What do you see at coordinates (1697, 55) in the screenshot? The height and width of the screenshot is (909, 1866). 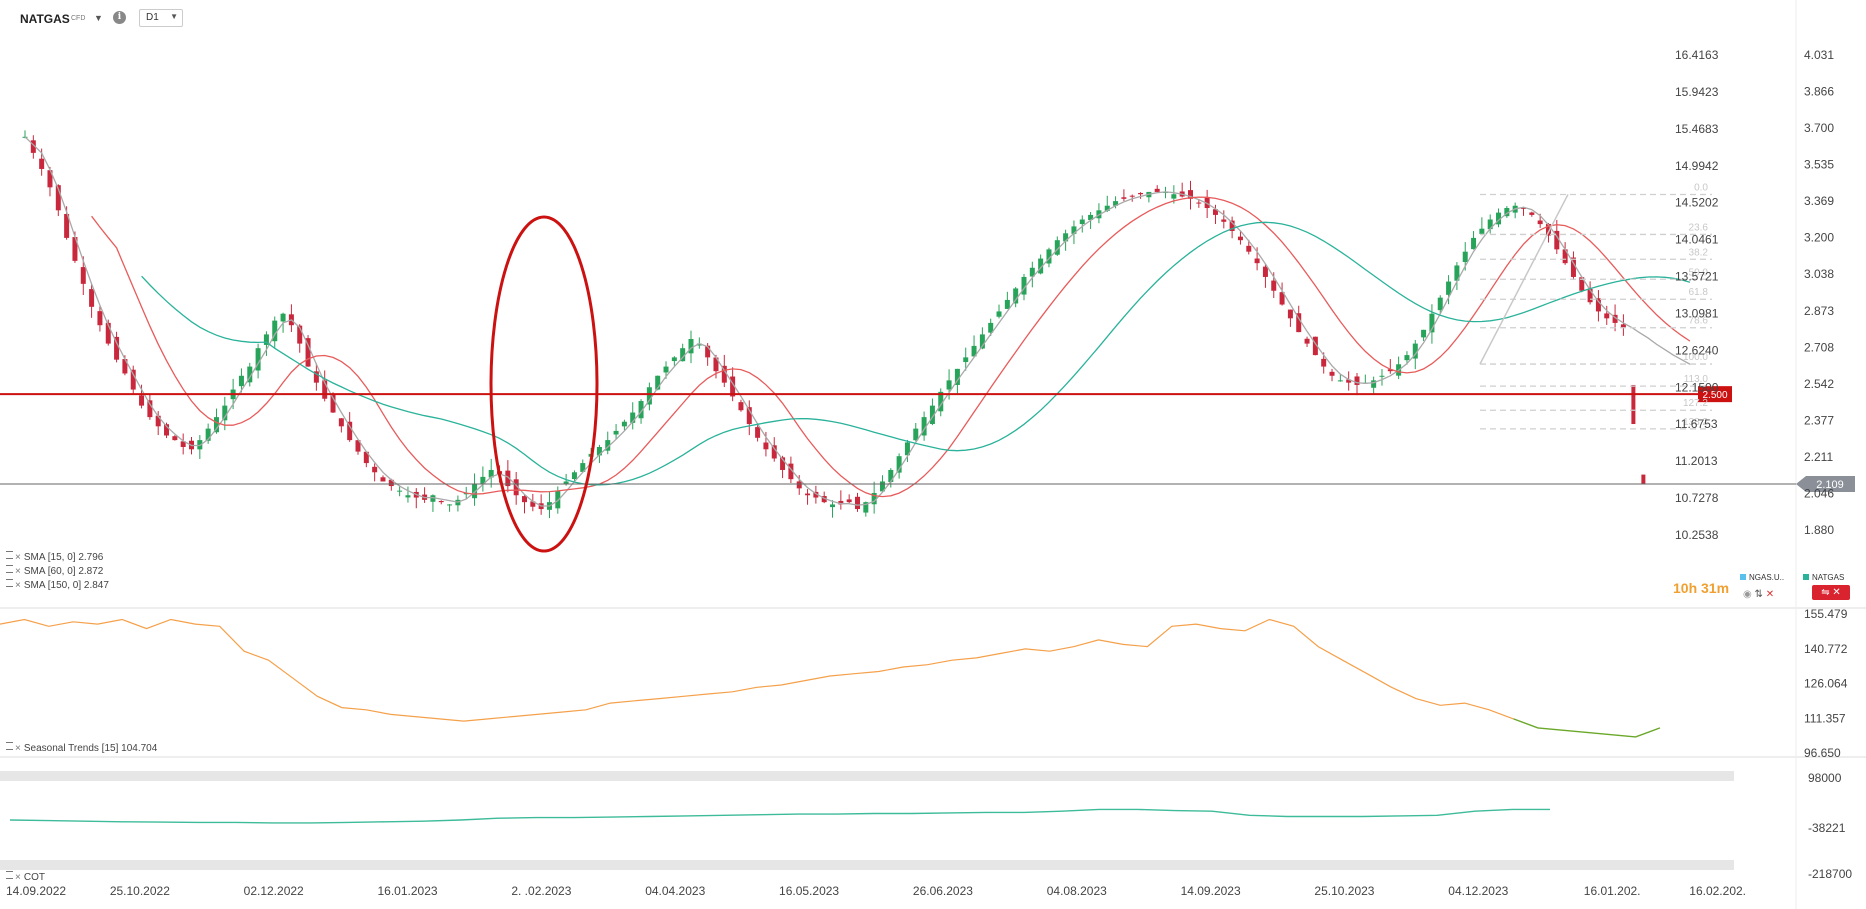 I see `y-left-tick: 16.4163` at bounding box center [1697, 55].